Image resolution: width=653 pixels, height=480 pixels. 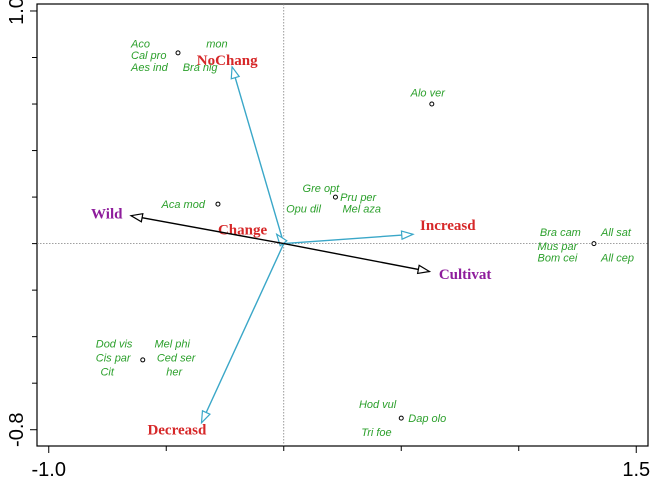 I want to click on site-label: Ced ser, so click(x=177, y=359).